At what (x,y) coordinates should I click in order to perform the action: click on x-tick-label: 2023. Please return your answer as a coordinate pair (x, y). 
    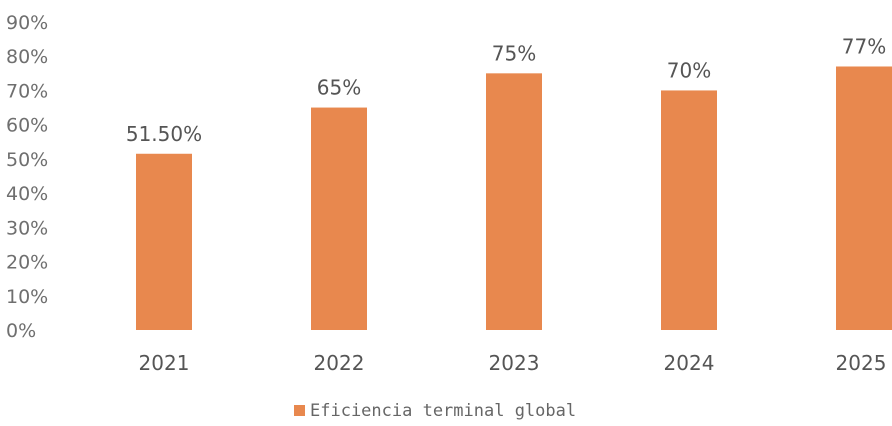
    Looking at the image, I should click on (514, 363).